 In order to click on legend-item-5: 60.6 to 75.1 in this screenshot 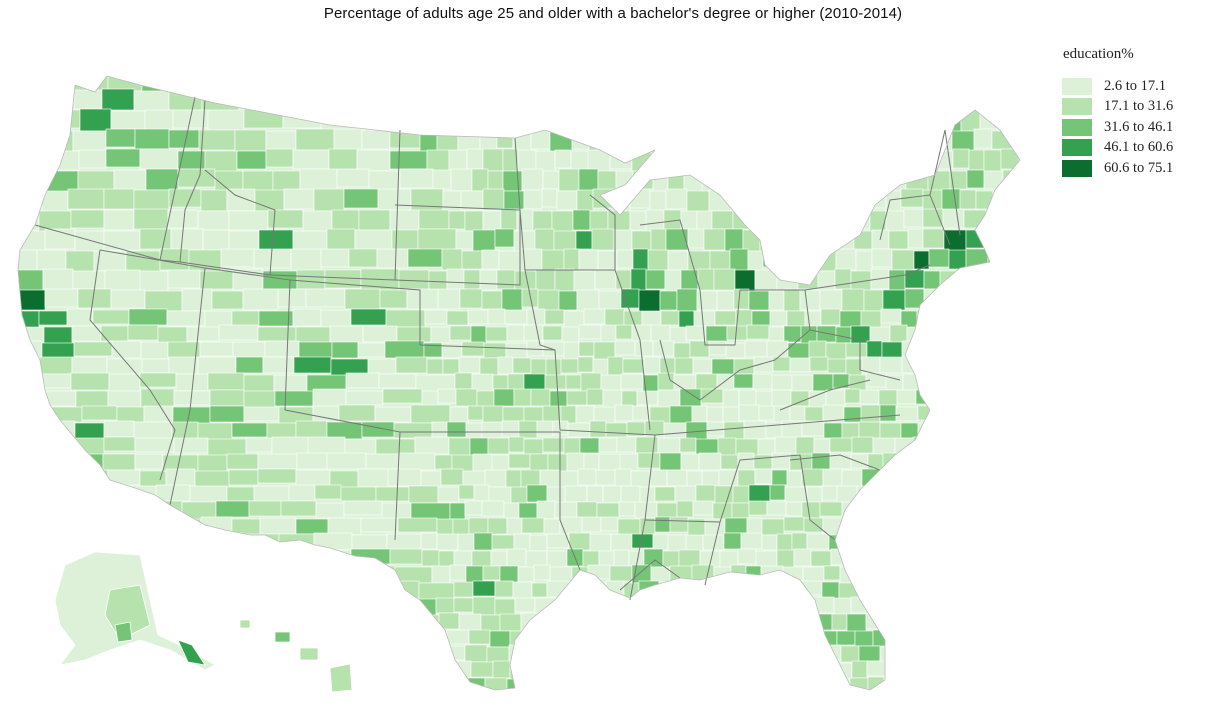, I will do `click(1117, 168)`.